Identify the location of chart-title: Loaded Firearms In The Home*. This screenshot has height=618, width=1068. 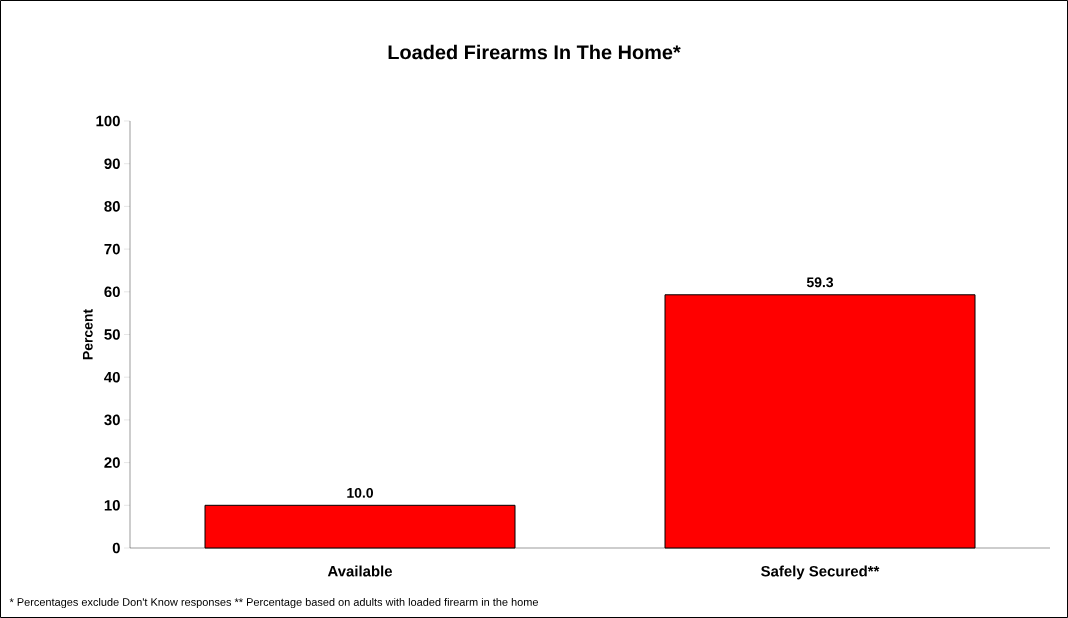
(534, 52).